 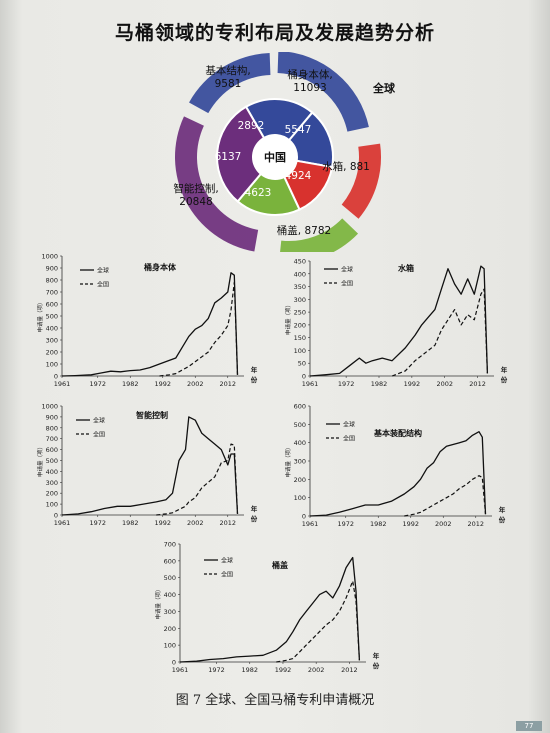 I want to click on donut-inner-value: 2892, so click(x=251, y=126).